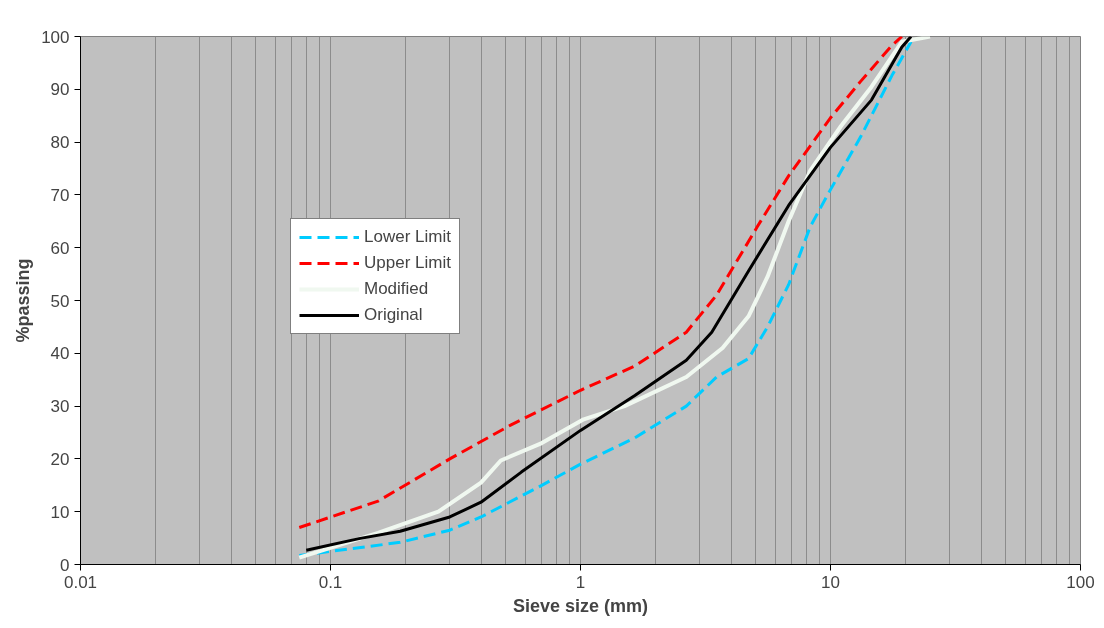 This screenshot has height=628, width=1104. Describe the element at coordinates (60, 512) in the screenshot. I see `y-tick-label: 10` at that location.